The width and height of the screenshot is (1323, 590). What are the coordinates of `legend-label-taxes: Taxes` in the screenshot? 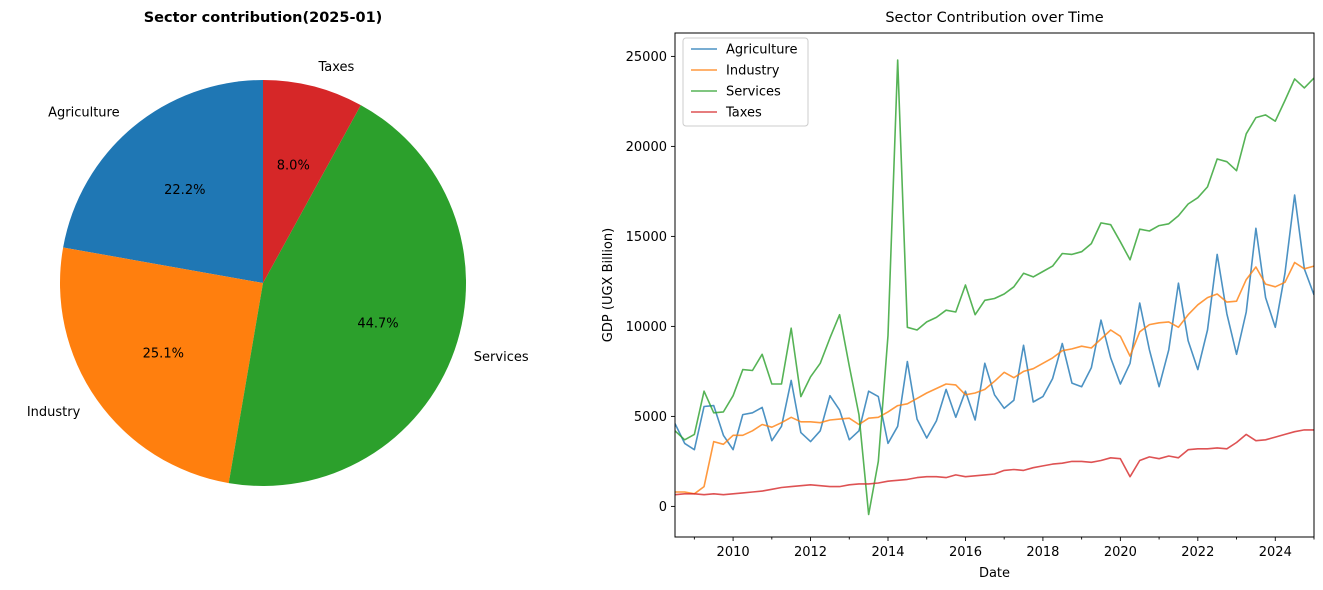 It's located at (743, 113).